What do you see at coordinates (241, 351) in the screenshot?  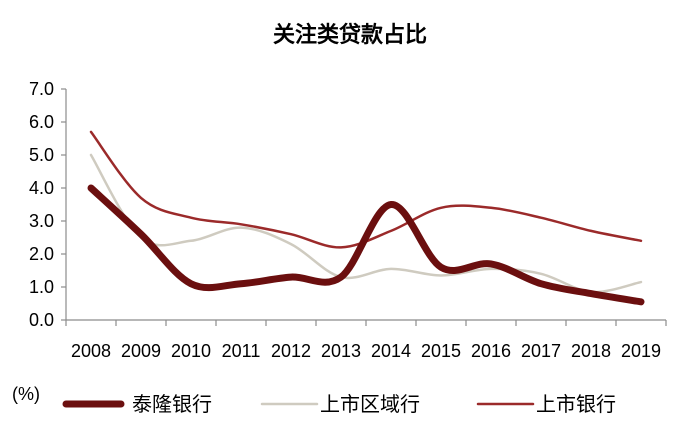 I see `x-tick-label: 2011` at bounding box center [241, 351].